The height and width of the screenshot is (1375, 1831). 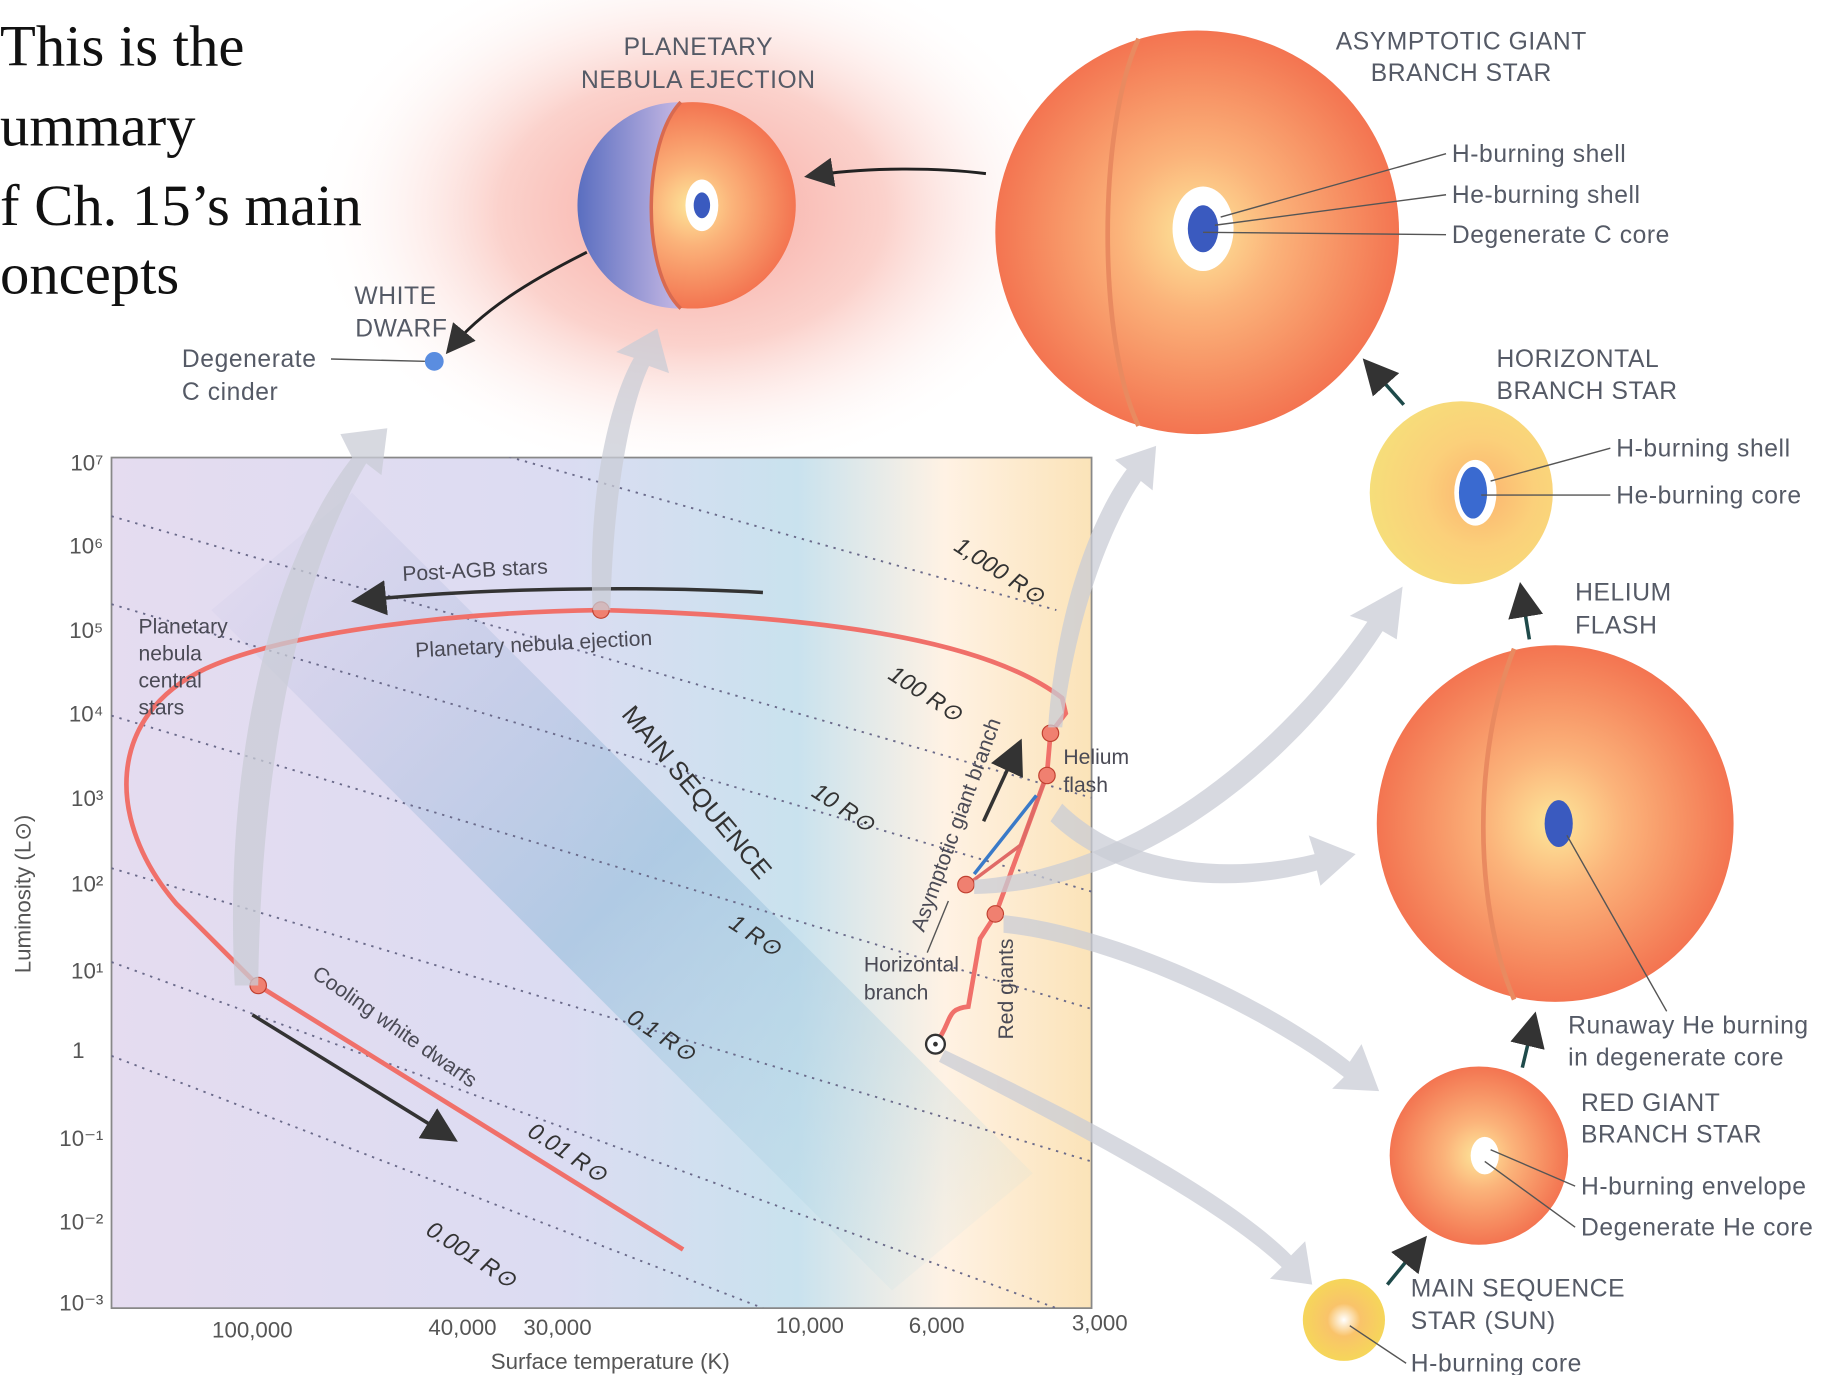 I want to click on annotation: Helium, so click(x=1096, y=757).